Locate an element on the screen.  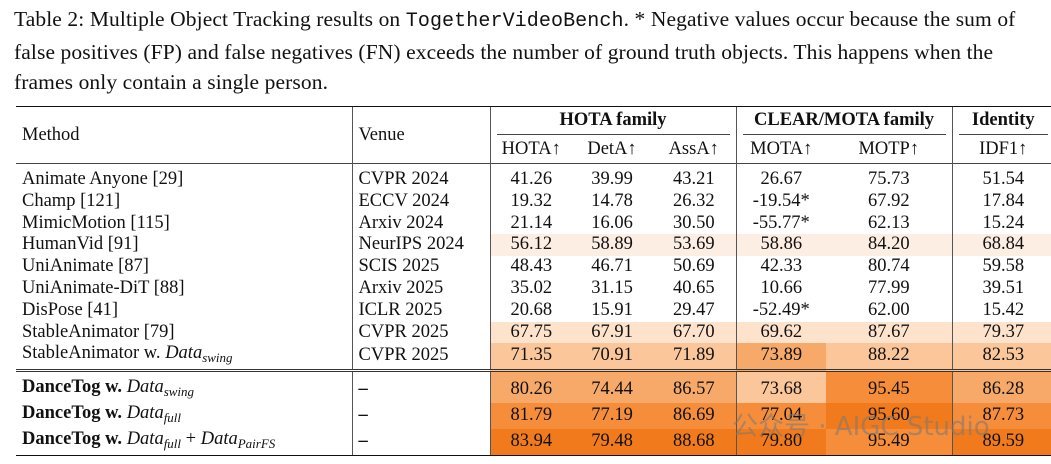
cell-hota: 35.02 is located at coordinates (530, 288).